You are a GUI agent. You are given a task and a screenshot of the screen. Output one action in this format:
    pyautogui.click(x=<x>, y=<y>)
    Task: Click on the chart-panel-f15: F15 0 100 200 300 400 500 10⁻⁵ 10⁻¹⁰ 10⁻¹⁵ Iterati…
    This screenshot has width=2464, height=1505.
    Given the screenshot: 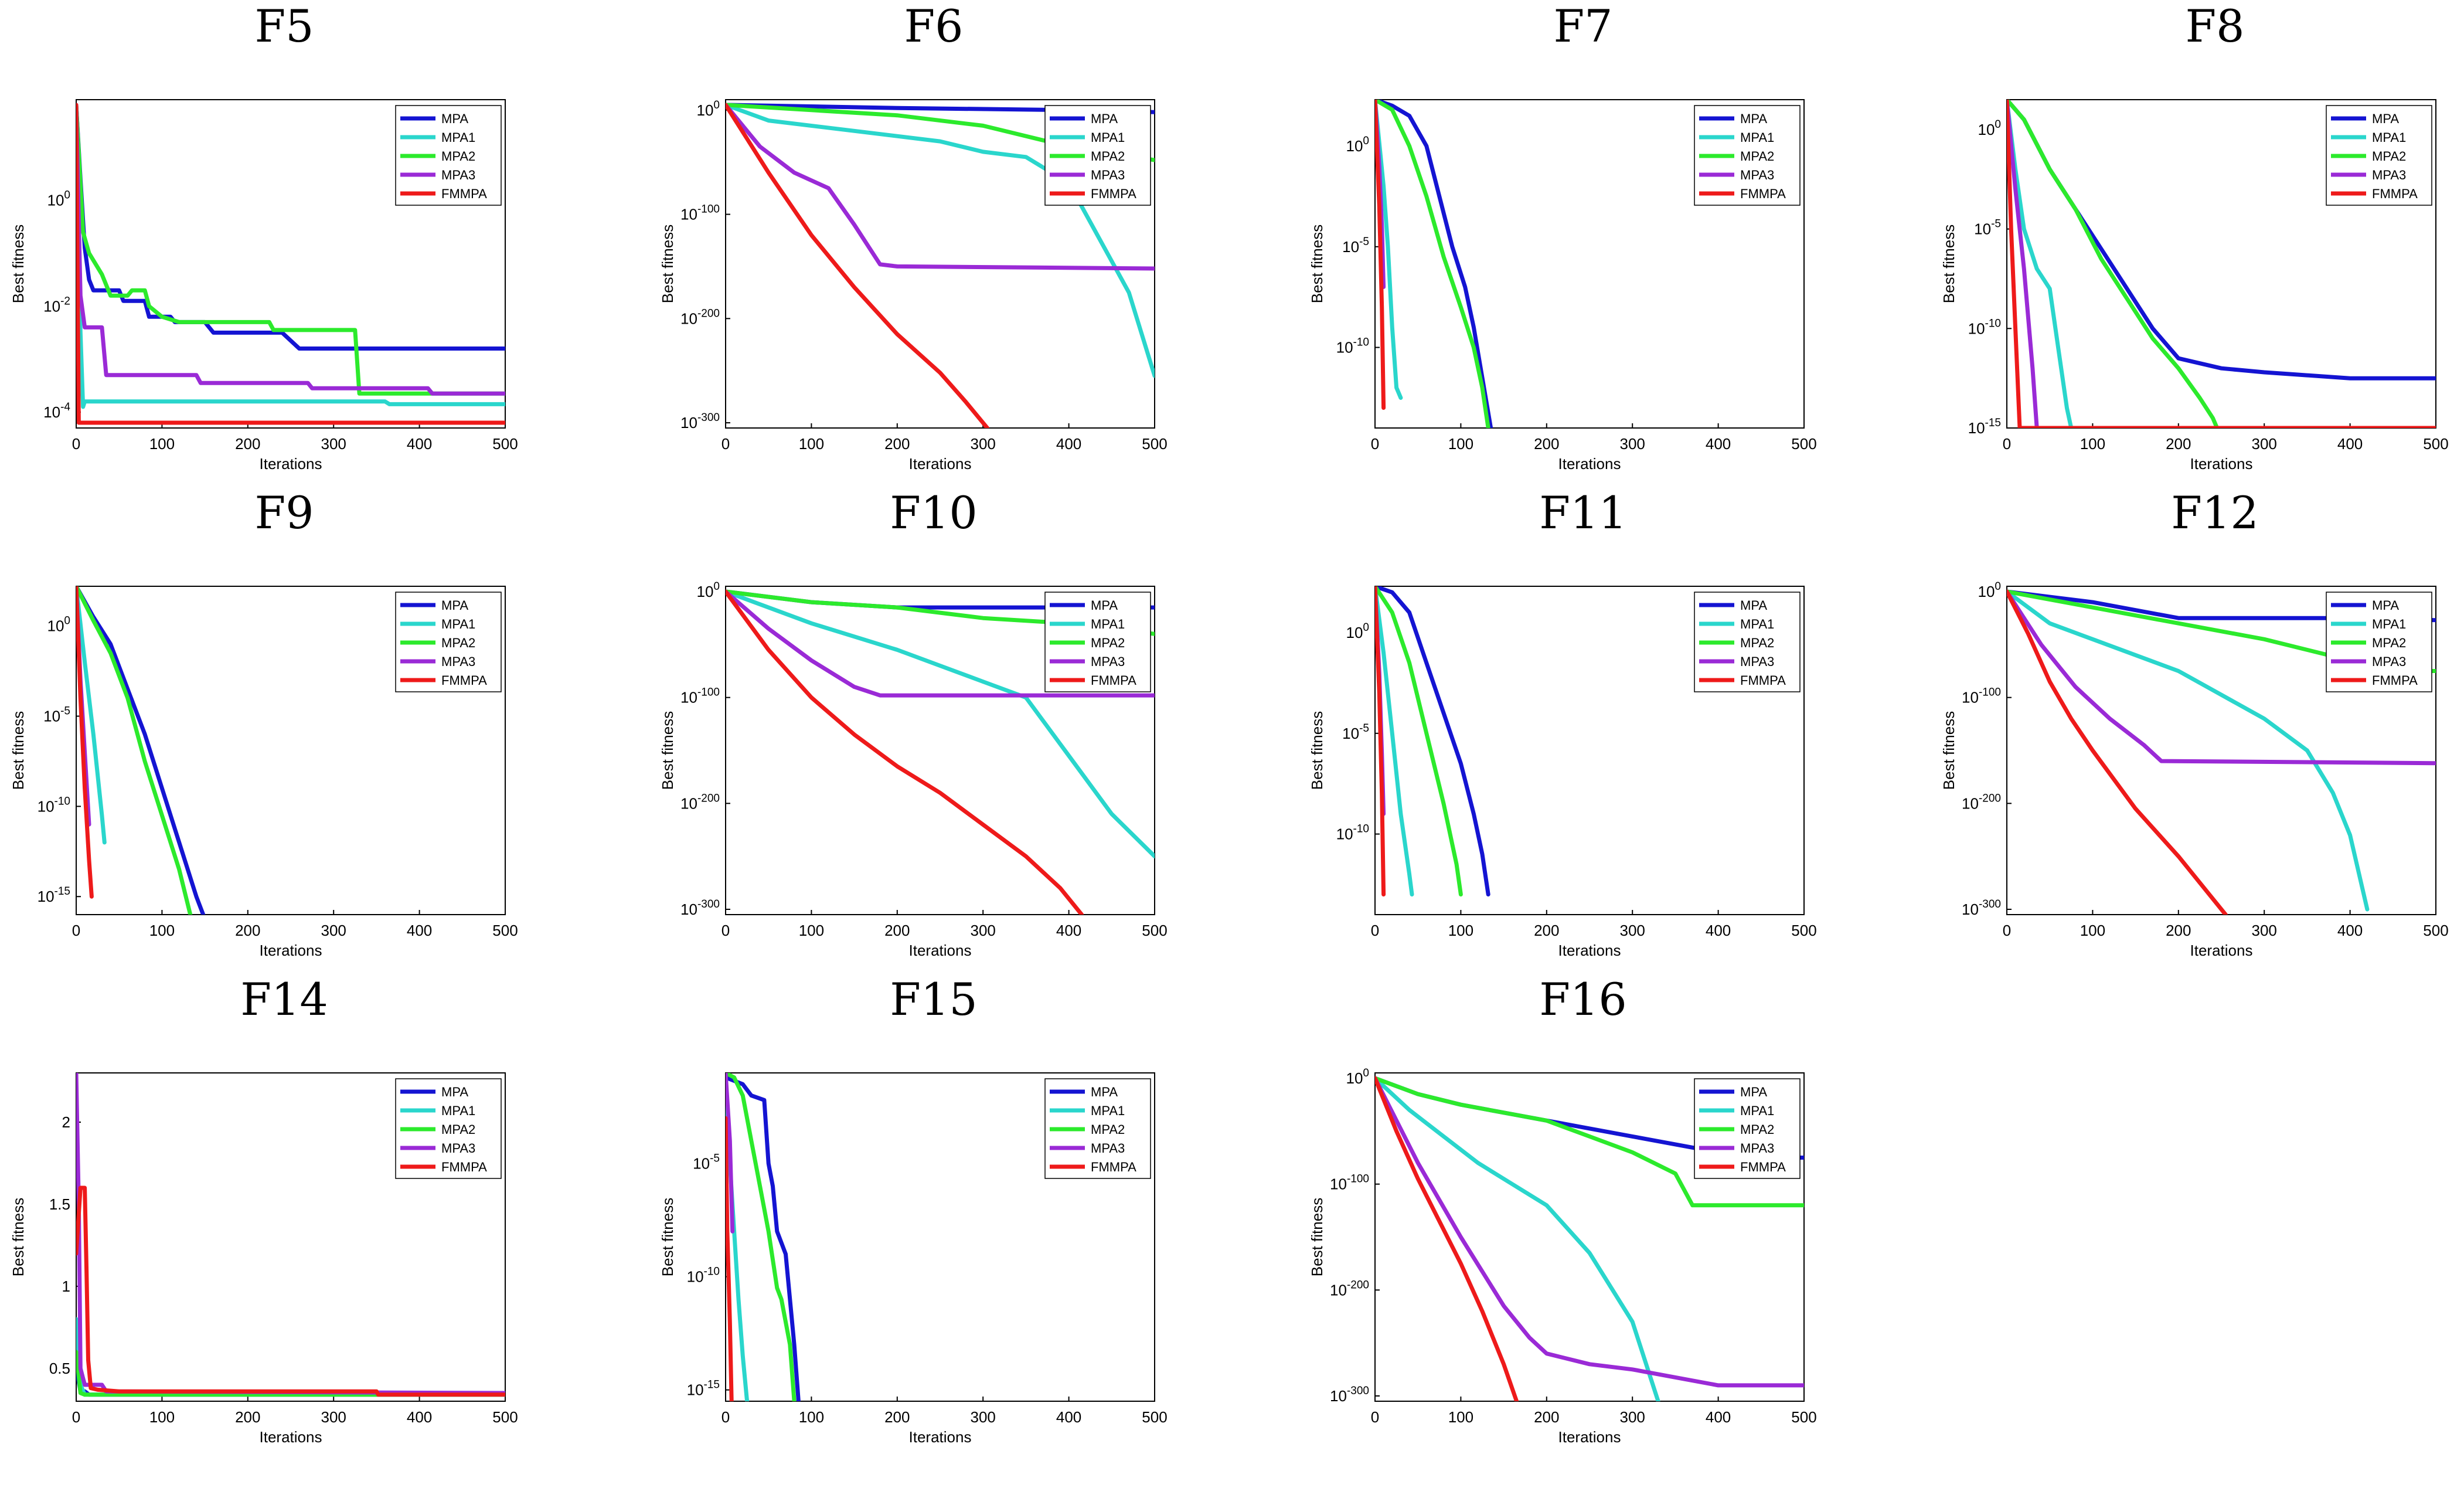 What is the action you would take?
    pyautogui.click(x=971, y=1213)
    